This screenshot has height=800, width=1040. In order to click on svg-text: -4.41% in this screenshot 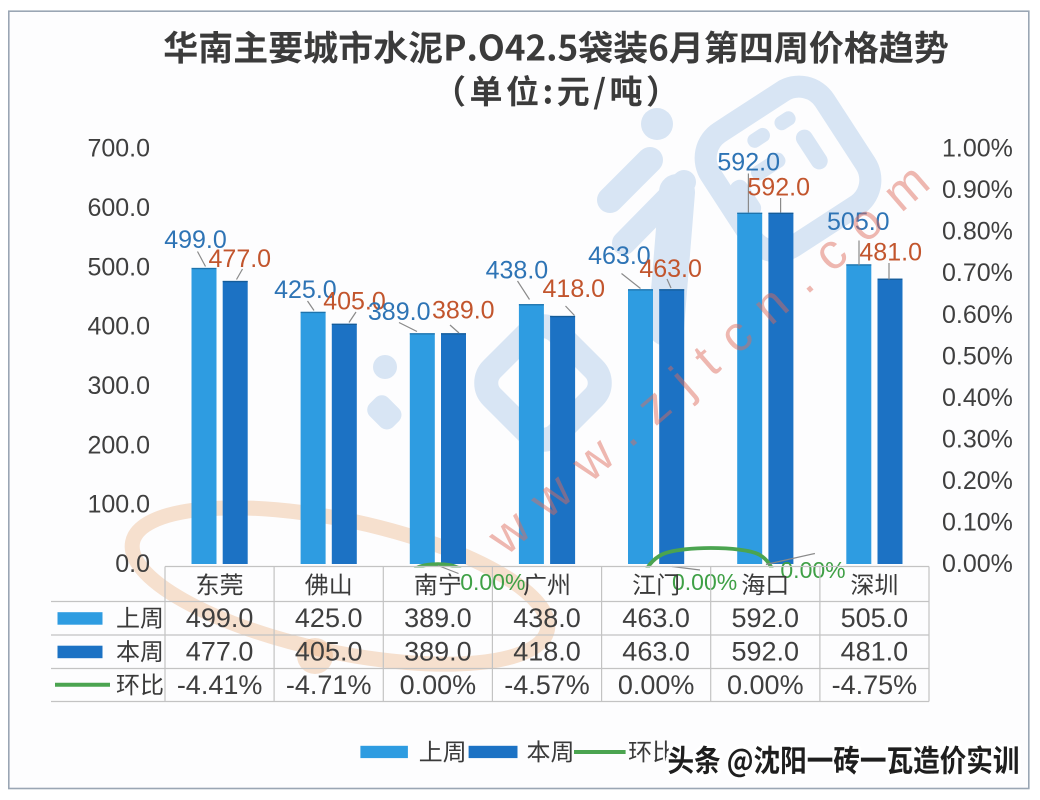, I will do `click(220, 685)`.